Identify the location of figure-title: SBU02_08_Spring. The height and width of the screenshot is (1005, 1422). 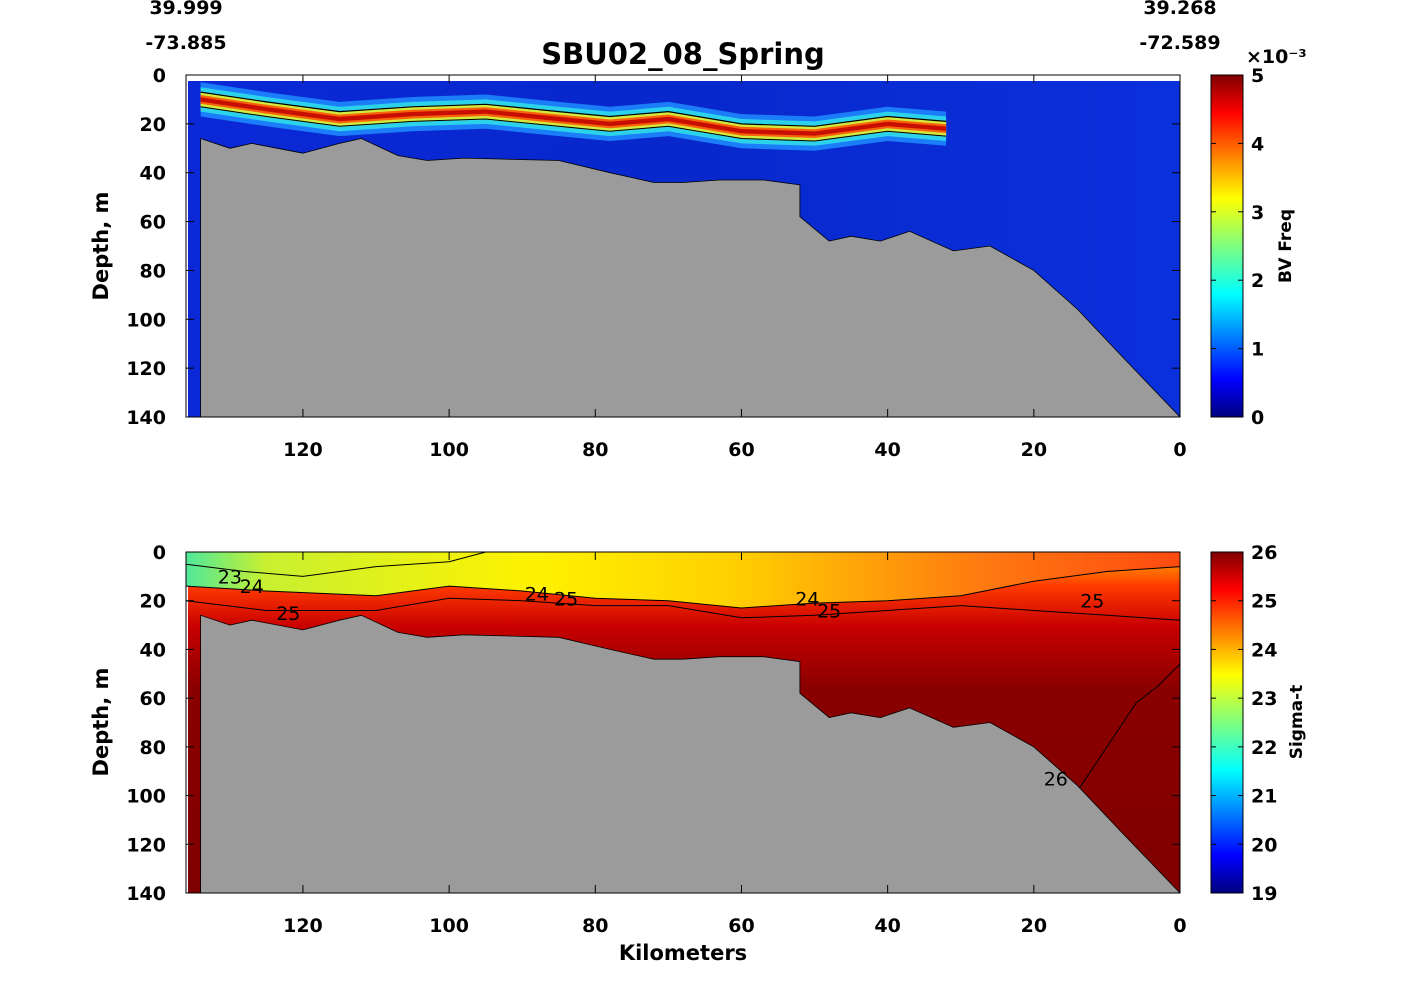
(683, 54).